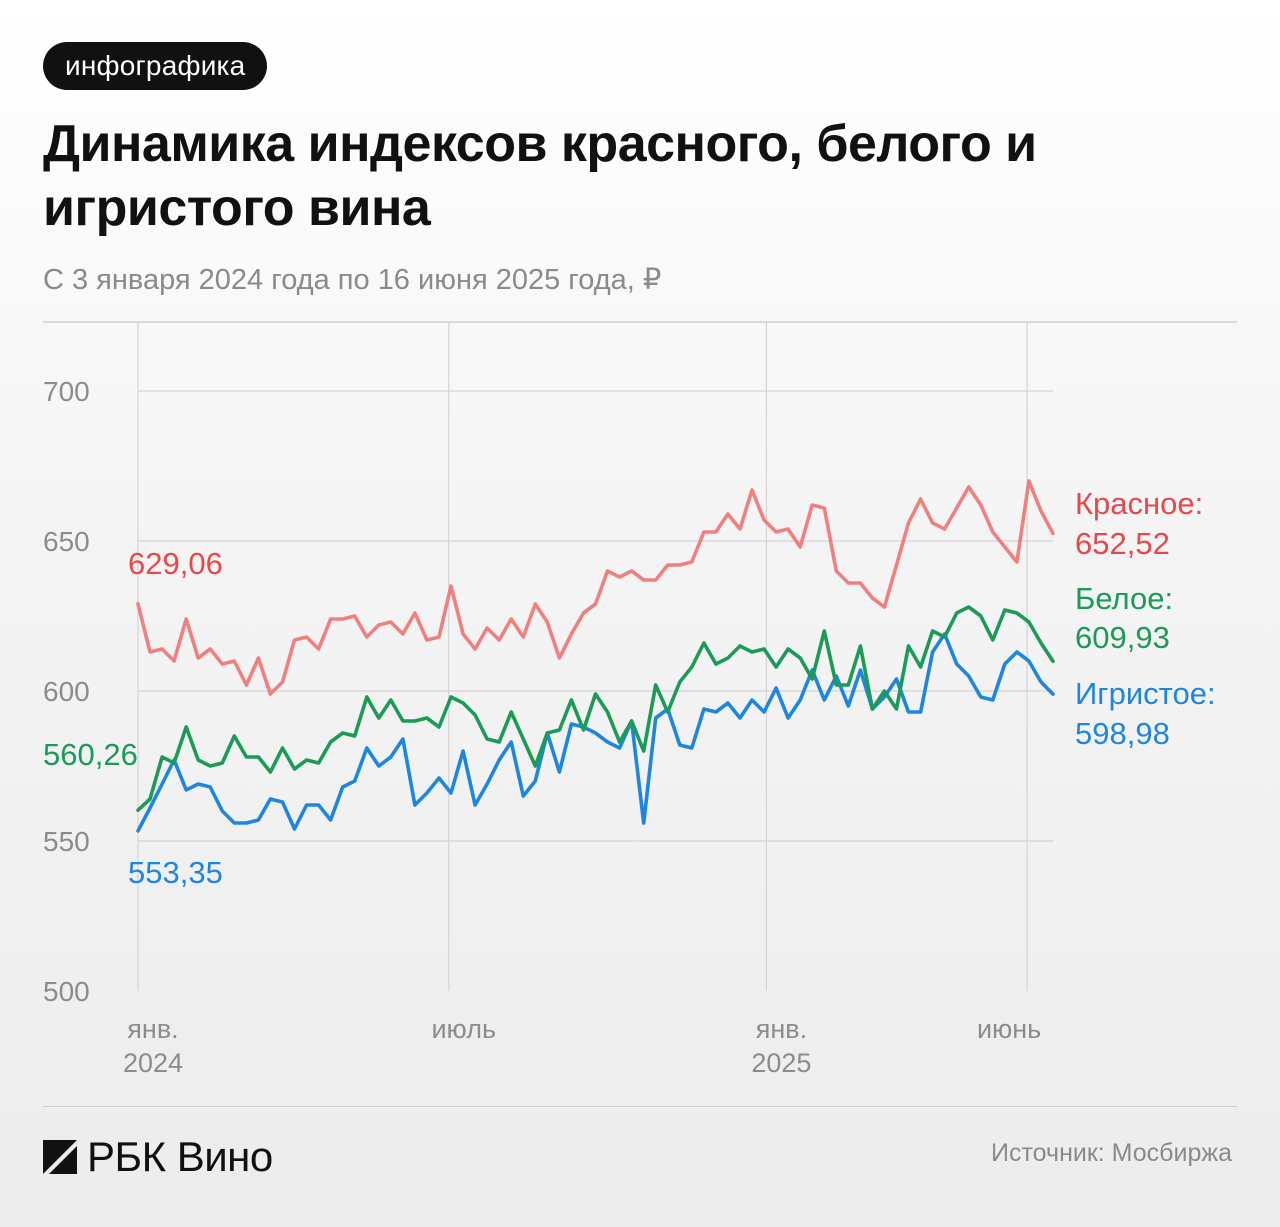 The image size is (1280, 1227). I want to click on series-name-label: Красное:, so click(1139, 503).